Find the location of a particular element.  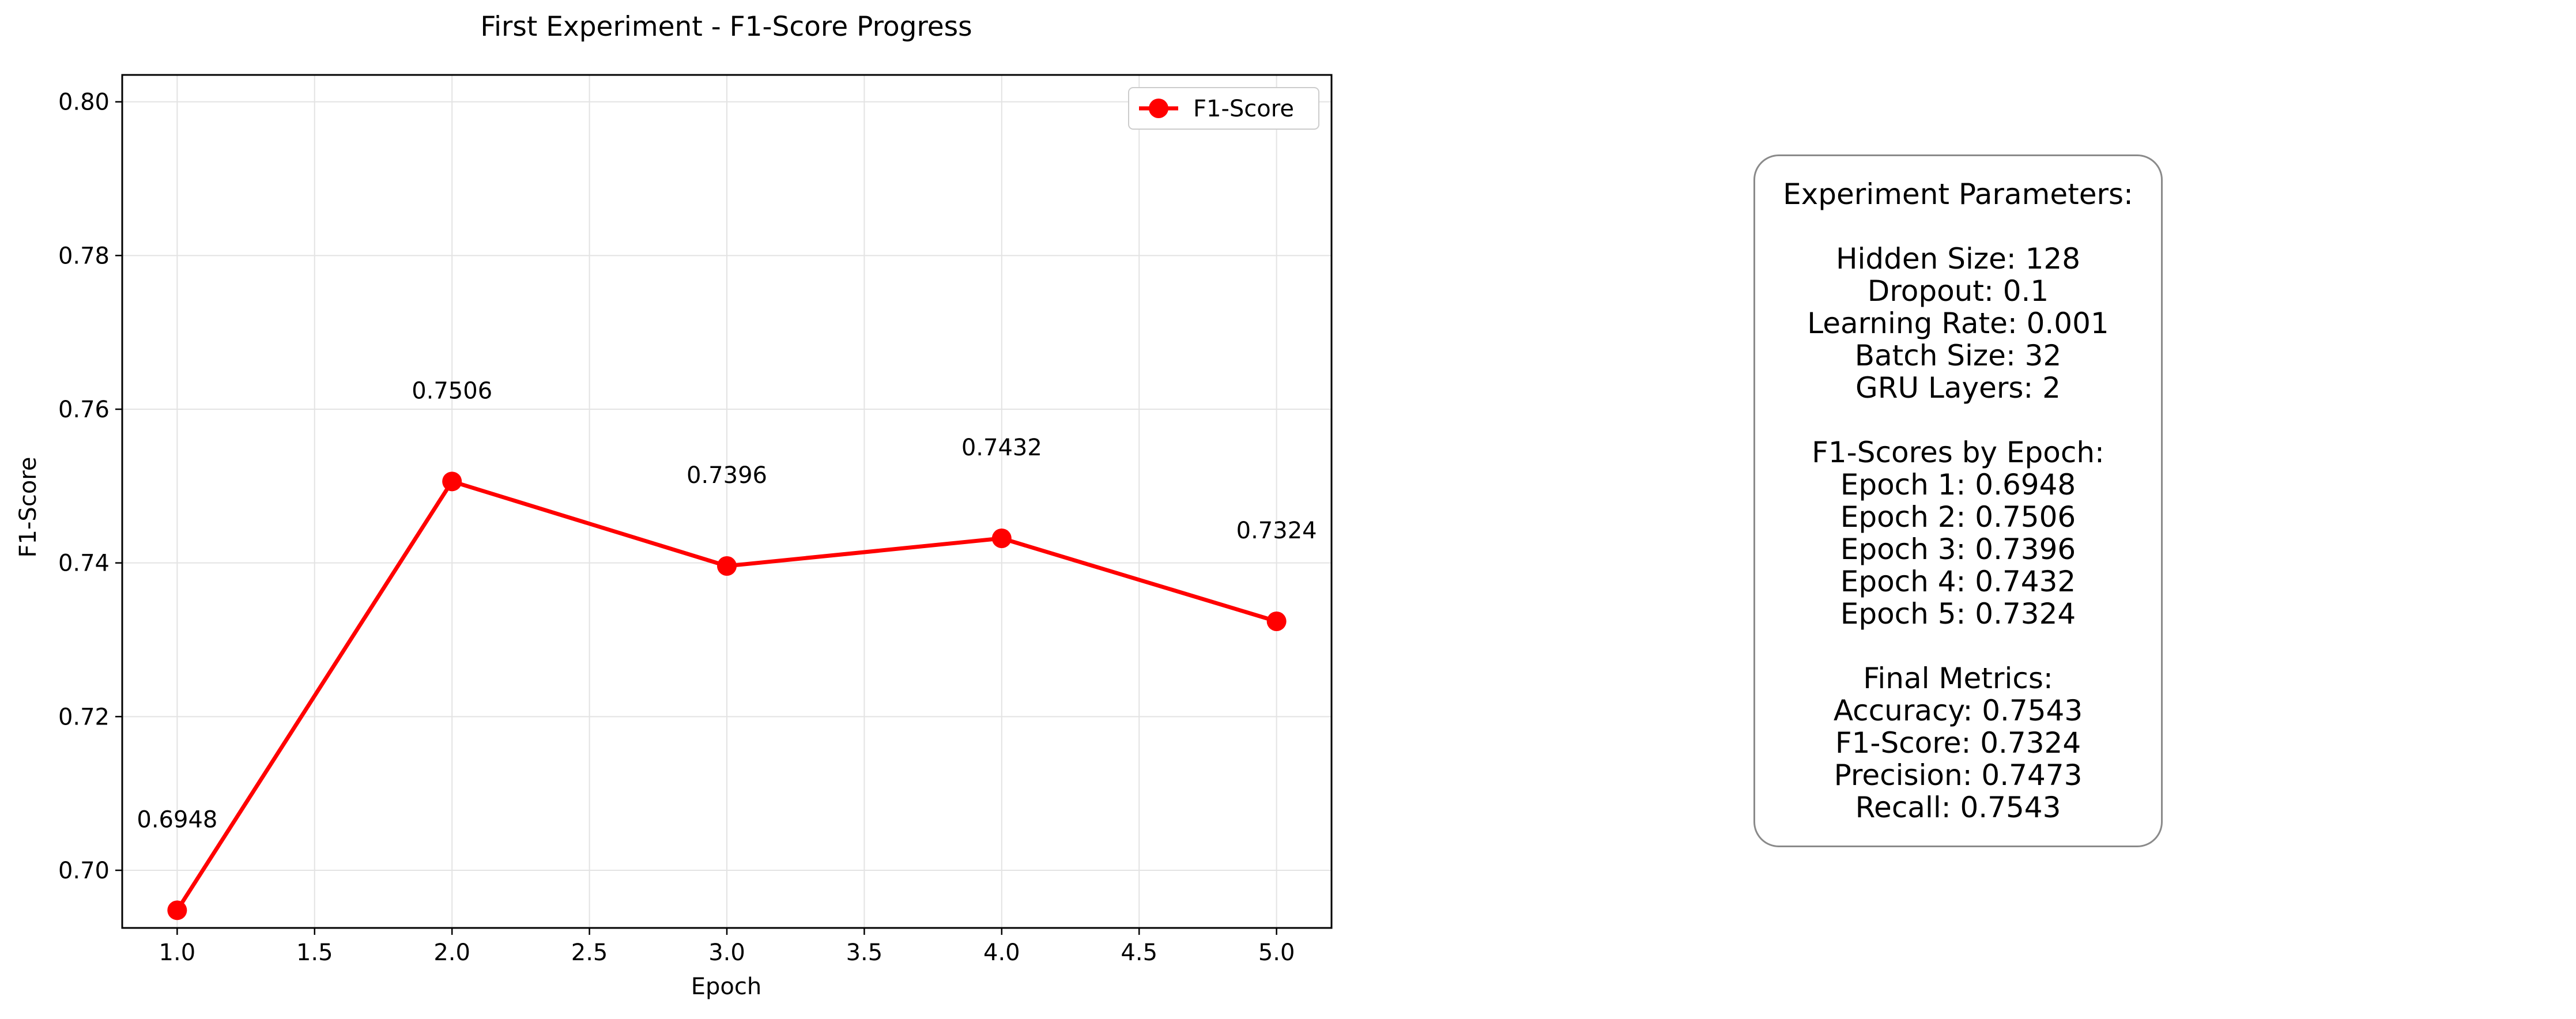

score-epoch-4: Epoch 4: 0.7432 is located at coordinates (1958, 581).